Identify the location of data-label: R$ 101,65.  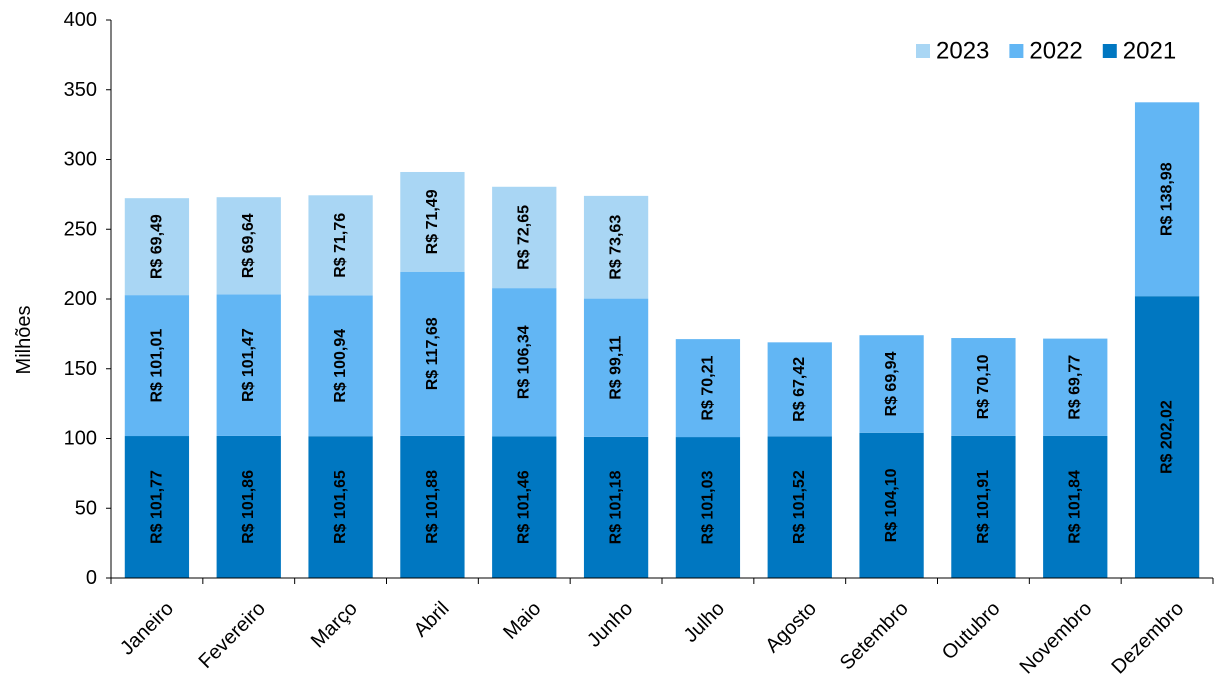
(340, 507).